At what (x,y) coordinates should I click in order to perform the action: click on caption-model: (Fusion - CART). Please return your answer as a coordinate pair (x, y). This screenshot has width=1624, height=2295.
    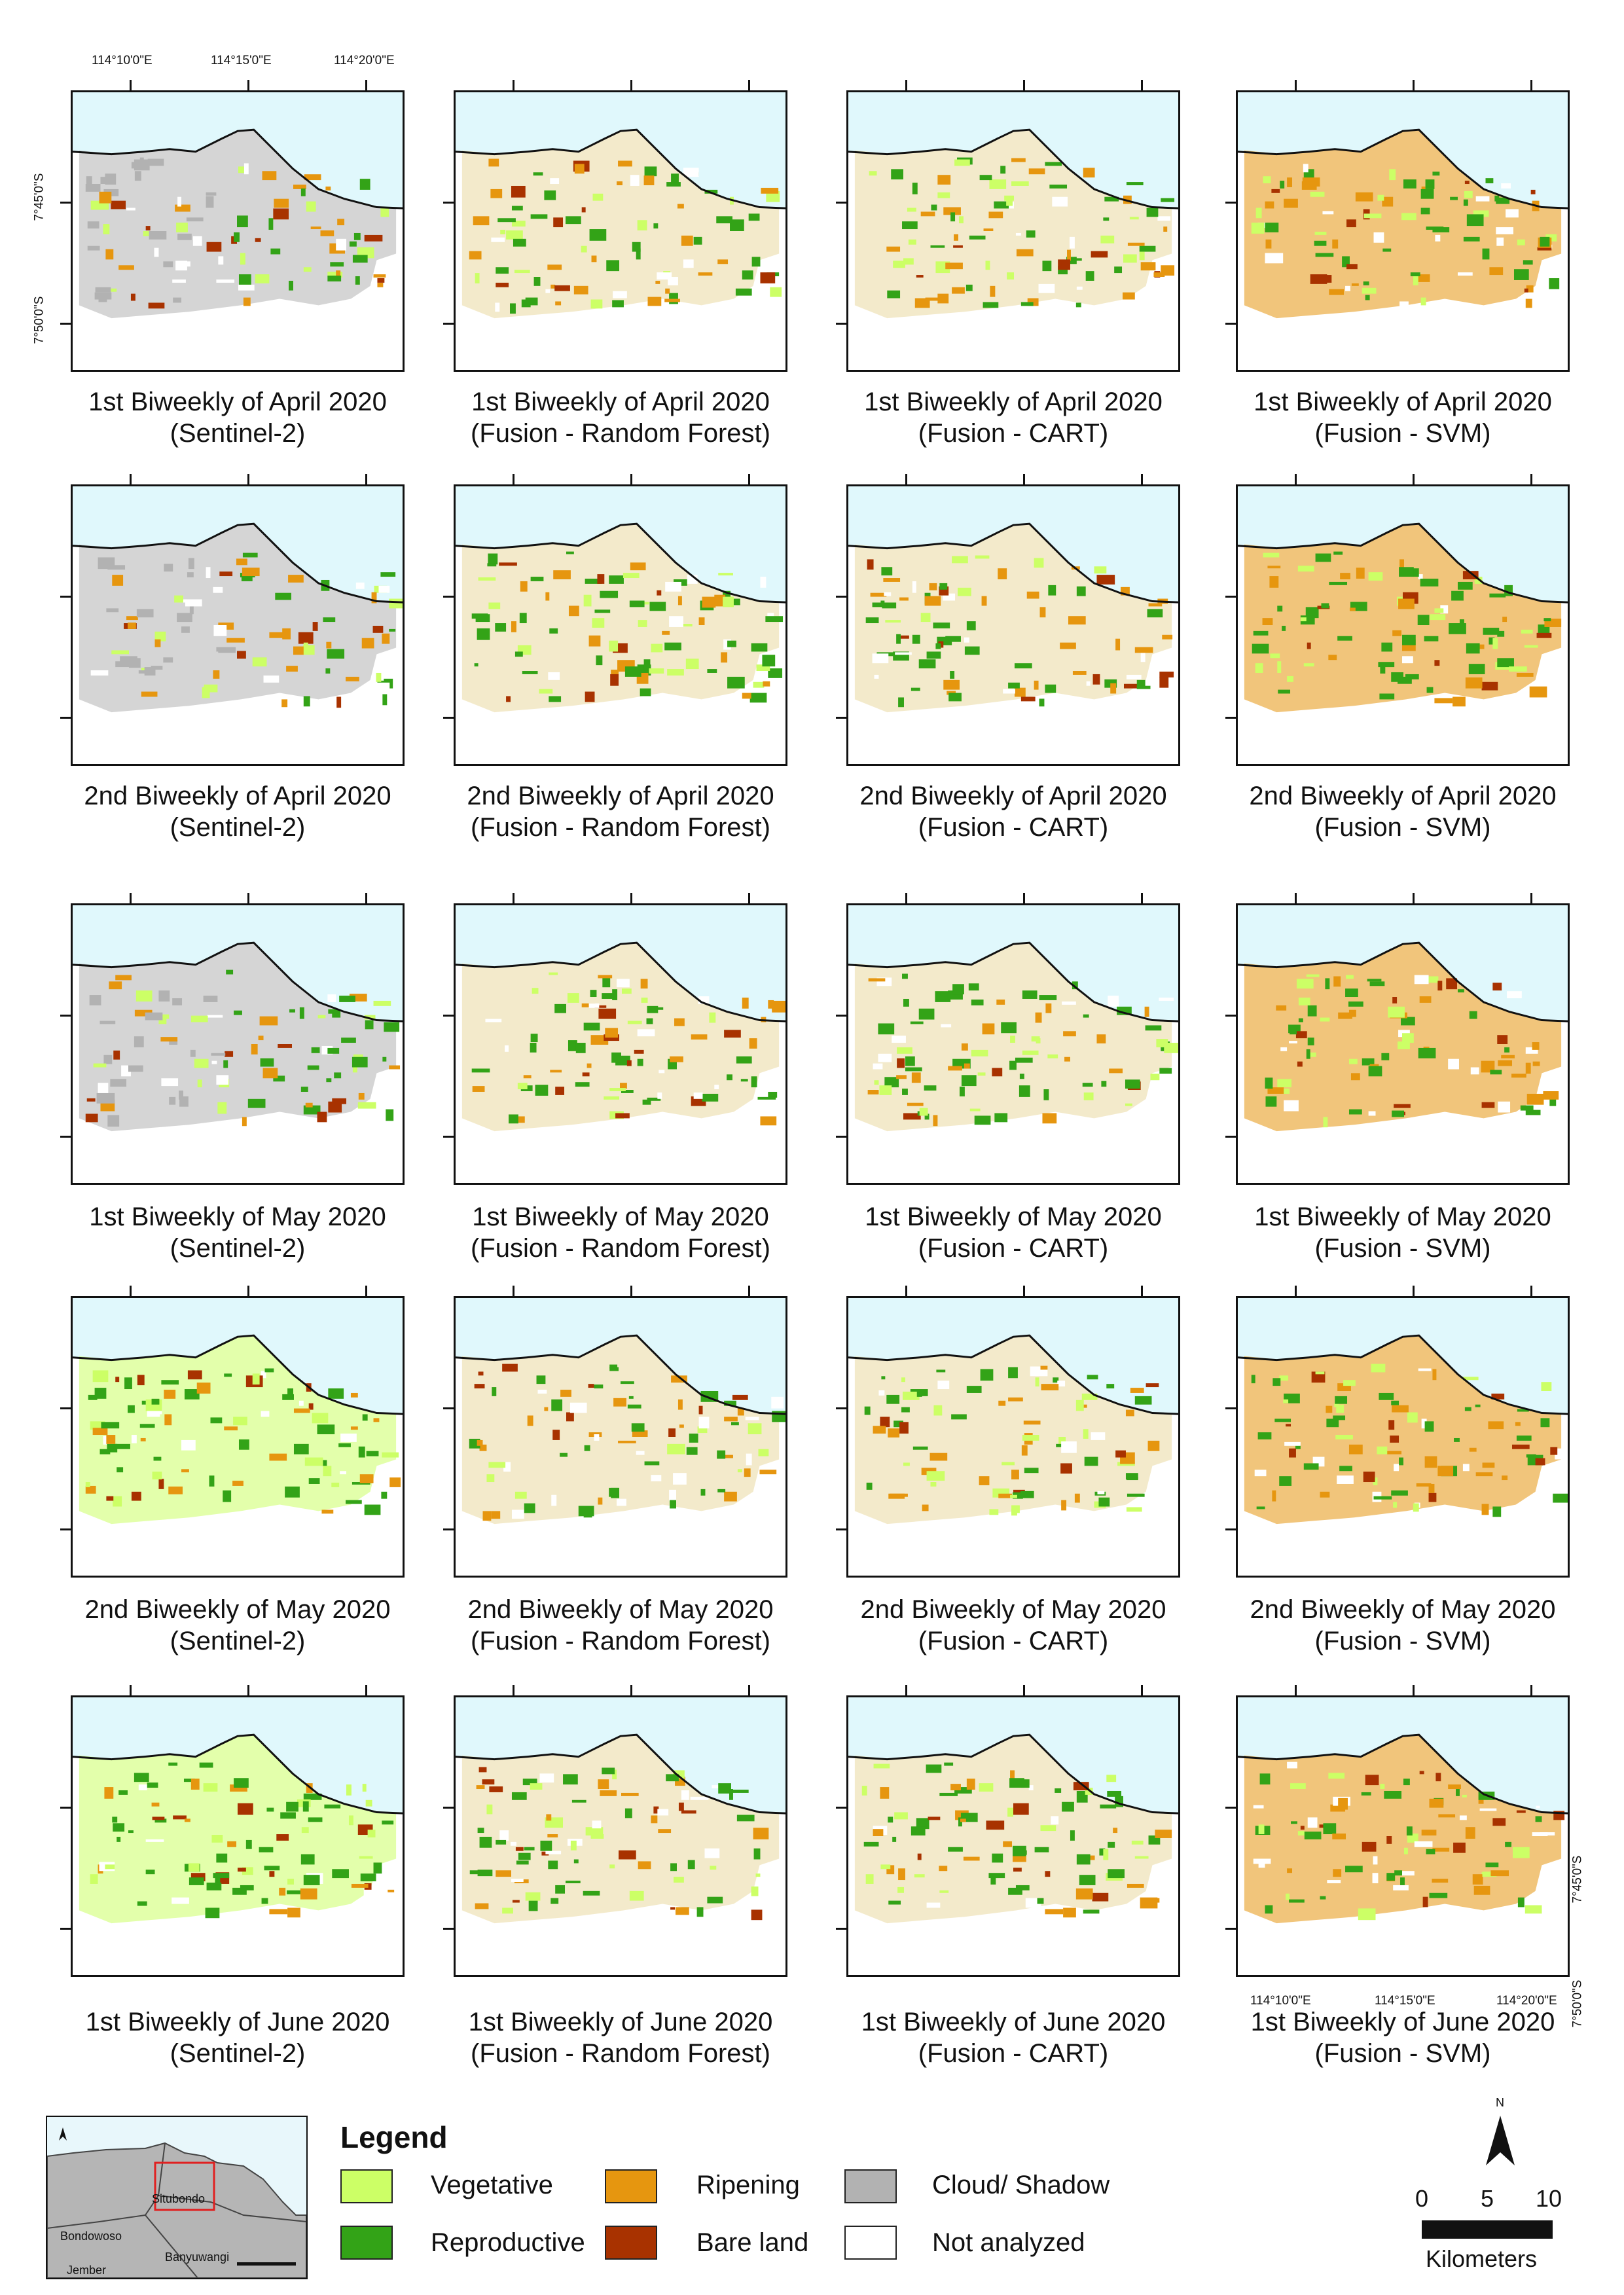
    Looking at the image, I should click on (1013, 2054).